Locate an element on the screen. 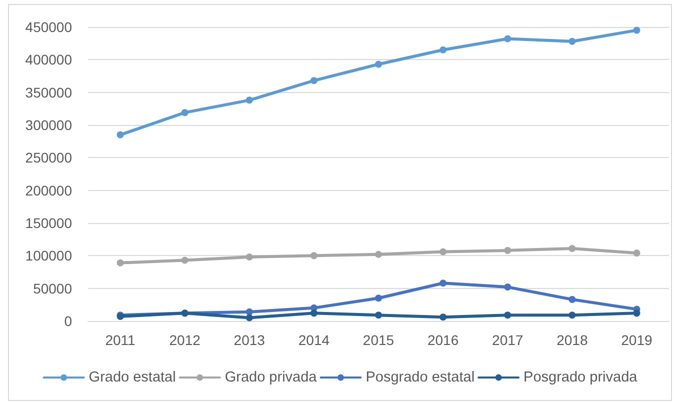 Image resolution: width=674 pixels, height=405 pixels. y-tick-label: 400000 is located at coordinates (48, 60).